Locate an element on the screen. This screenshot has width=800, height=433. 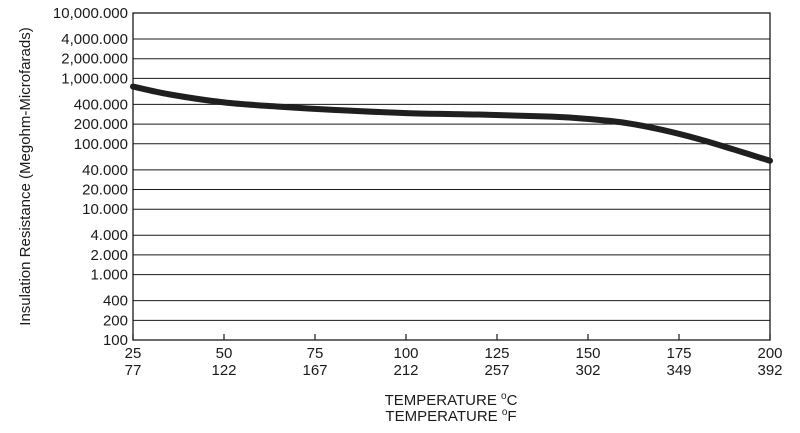
x-tick-label-fahrenheit: 212 is located at coordinates (405, 370).